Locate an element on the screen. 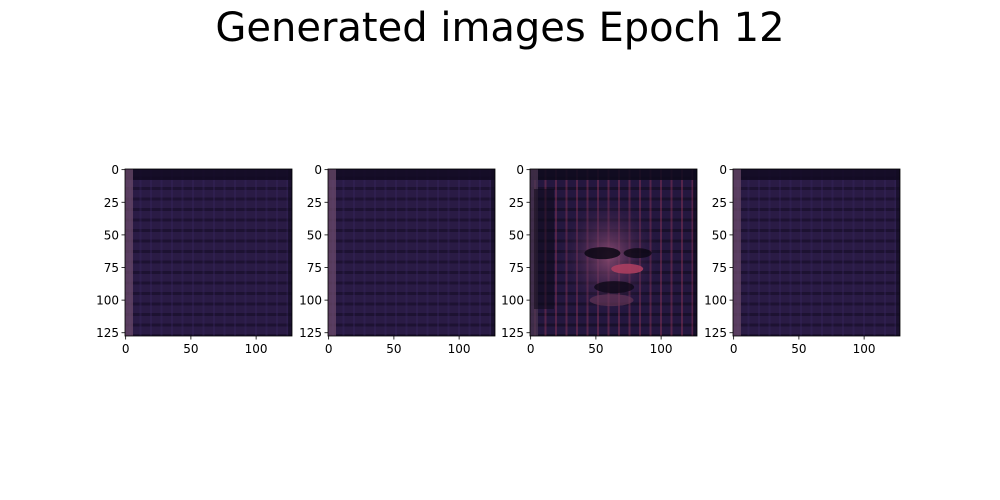 This screenshot has height=500, width=1000. image-2-top-band is located at coordinates (411, 174).